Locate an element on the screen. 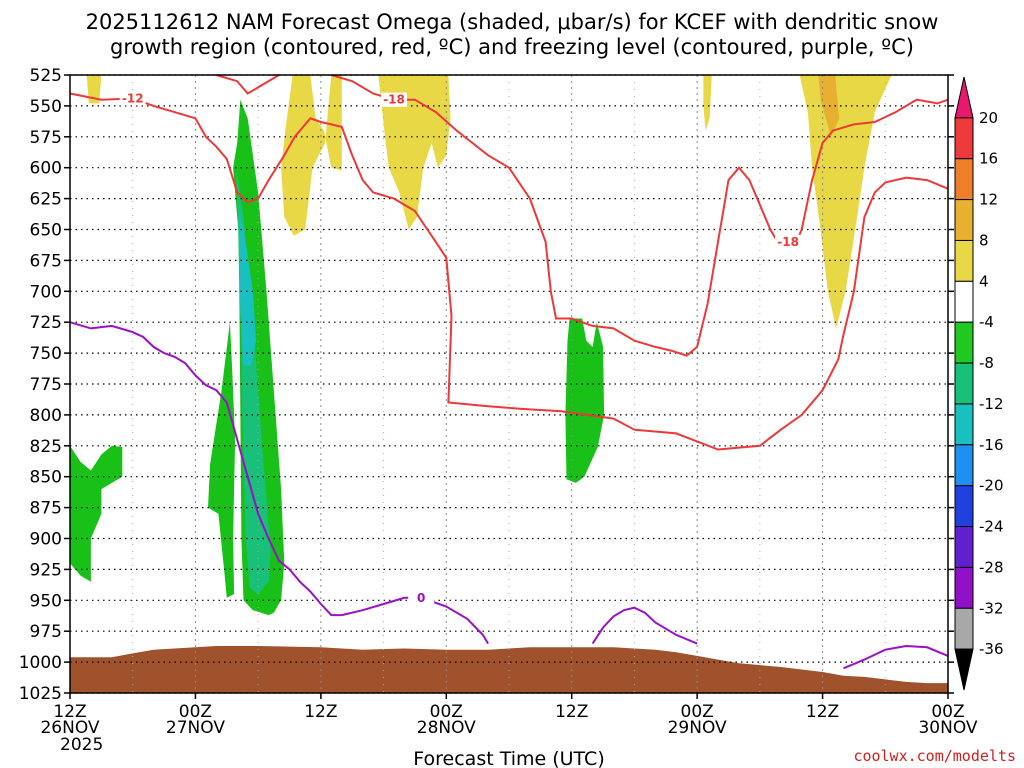 The width and height of the screenshot is (1024, 768). freezing-contour-0-label-bg is located at coordinates (421, 597).